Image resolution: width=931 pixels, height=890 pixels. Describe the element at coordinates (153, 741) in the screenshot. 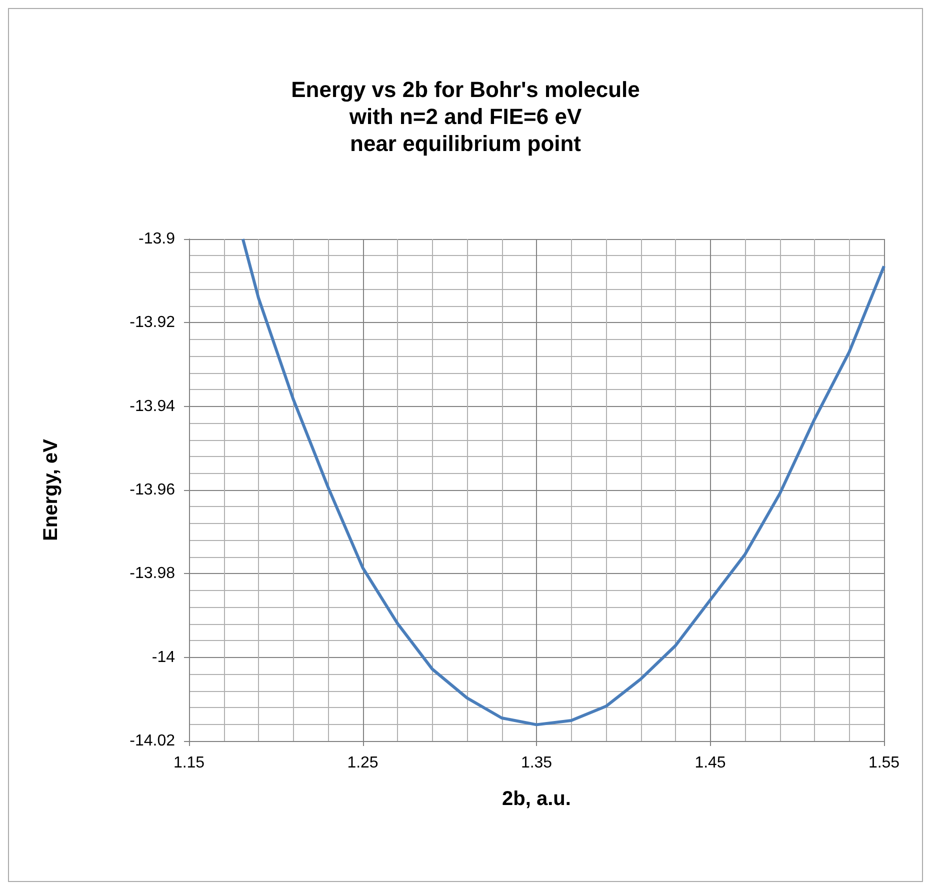

I see `y-tick-label: -14.02` at that location.